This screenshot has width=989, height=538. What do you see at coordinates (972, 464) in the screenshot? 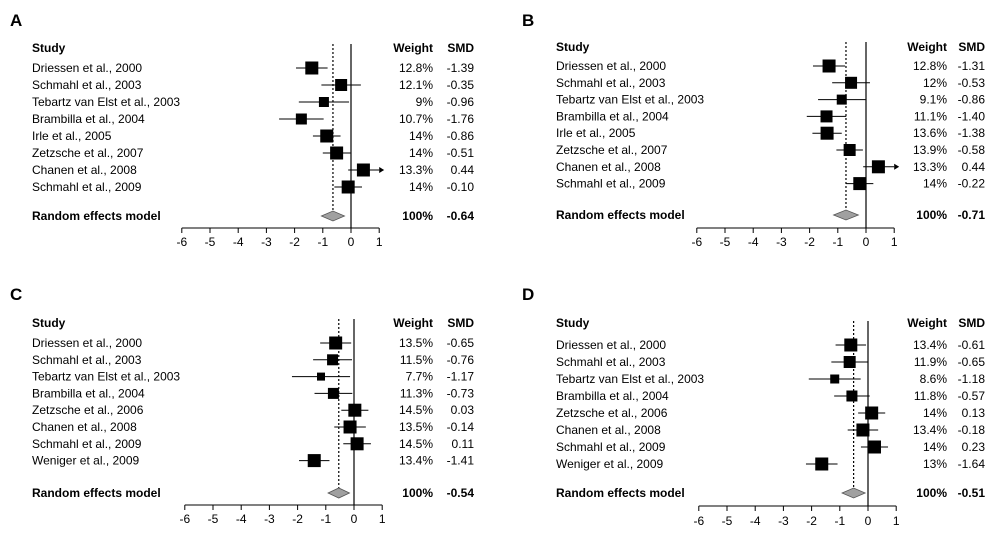
I see `study-smd: -1.64` at bounding box center [972, 464].